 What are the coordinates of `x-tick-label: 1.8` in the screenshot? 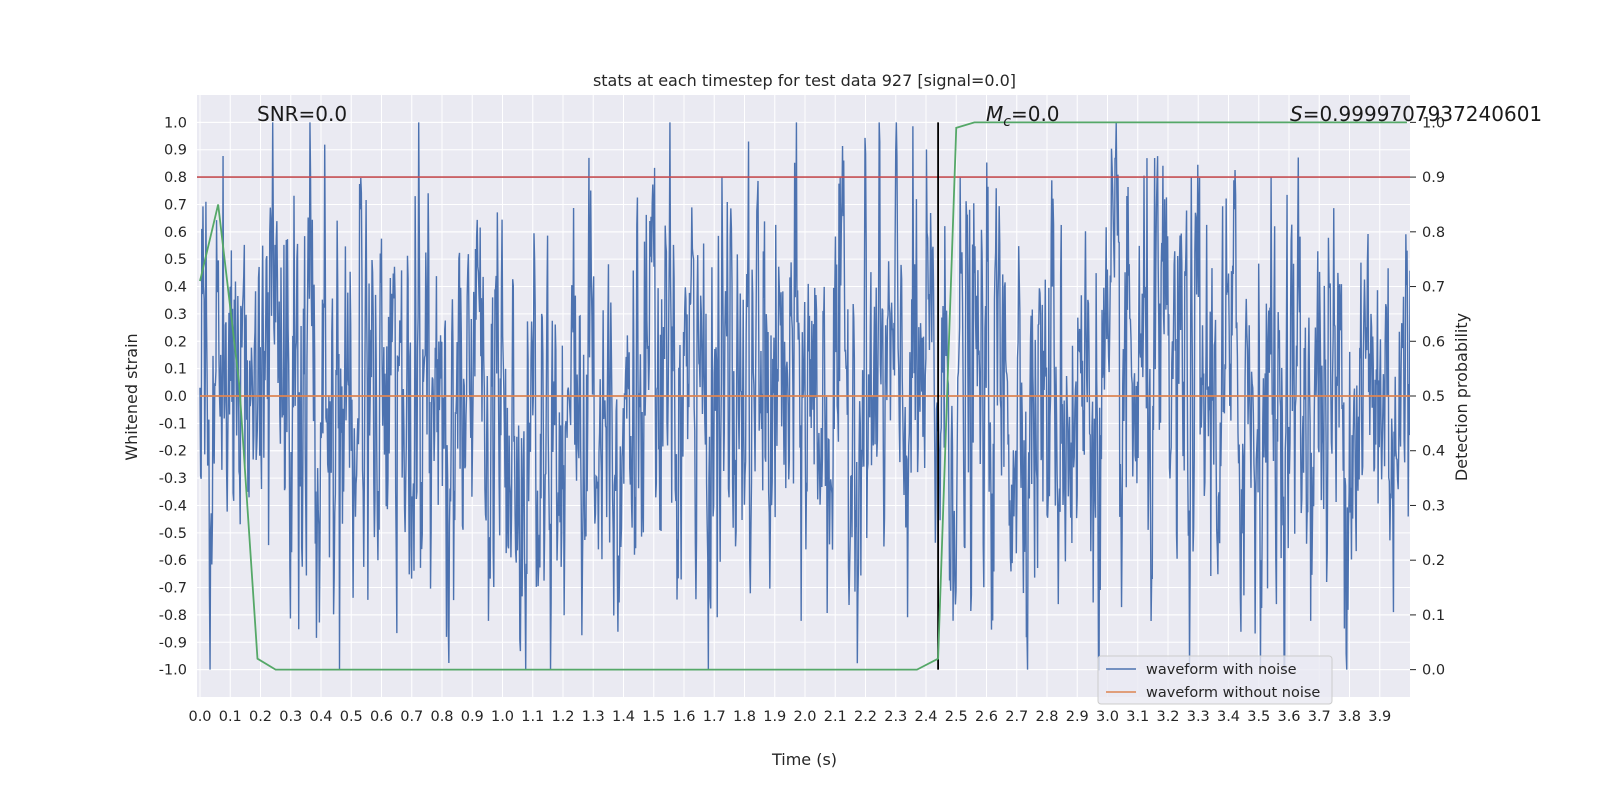 It's located at (744, 717).